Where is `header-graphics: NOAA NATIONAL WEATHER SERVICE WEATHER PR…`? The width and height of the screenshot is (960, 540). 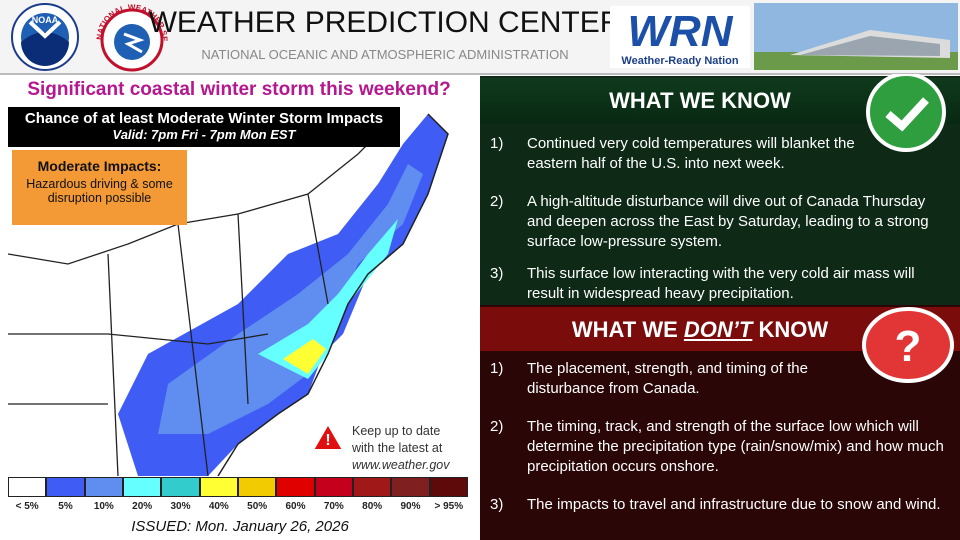 header-graphics: NOAA NATIONAL WEATHER SERVICE WEATHER PR… is located at coordinates (479, 36).